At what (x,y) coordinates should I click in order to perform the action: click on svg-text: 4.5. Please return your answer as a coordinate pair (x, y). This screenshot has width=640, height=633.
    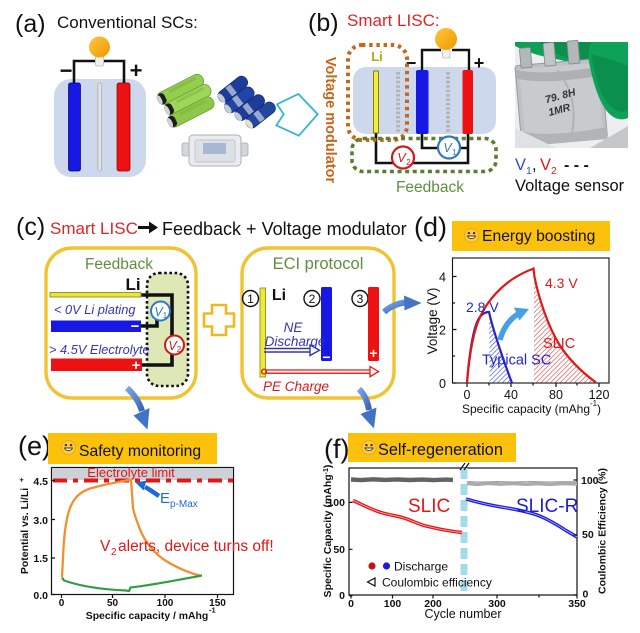
    Looking at the image, I should click on (40, 482).